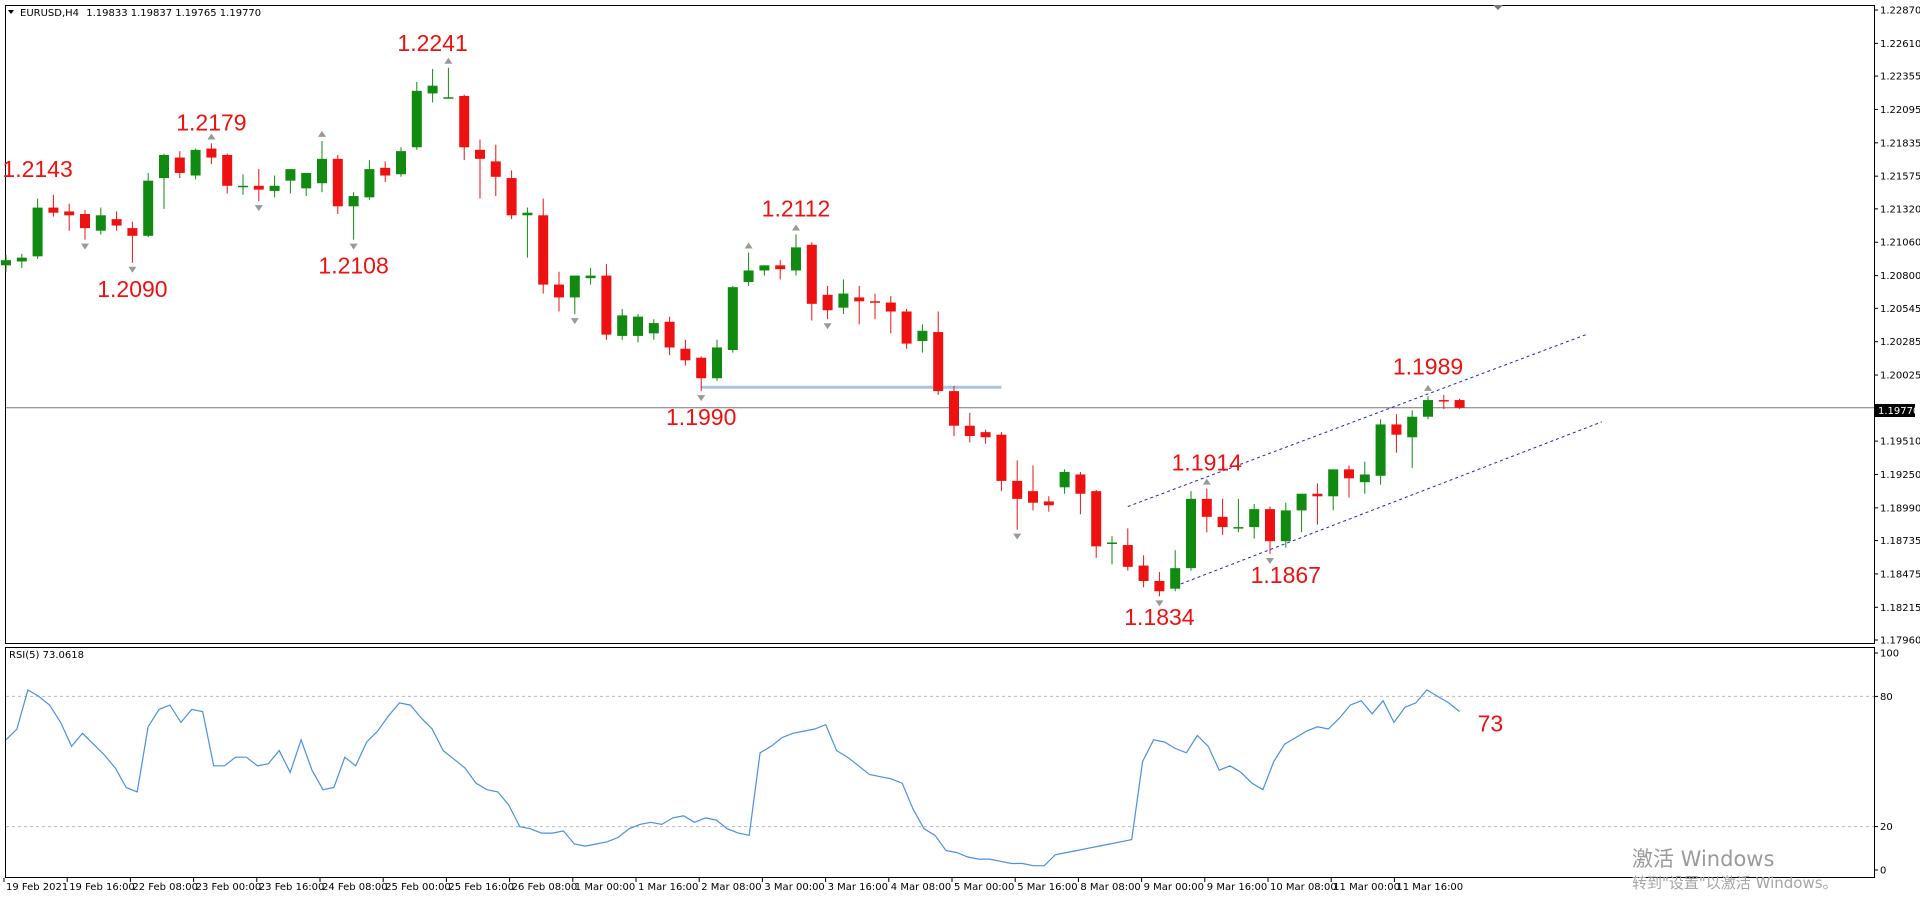 Image resolution: width=1920 pixels, height=900 pixels. What do you see at coordinates (1703, 859) in the screenshot?
I see `windows-activation-watermark: 激活 Windows` at bounding box center [1703, 859].